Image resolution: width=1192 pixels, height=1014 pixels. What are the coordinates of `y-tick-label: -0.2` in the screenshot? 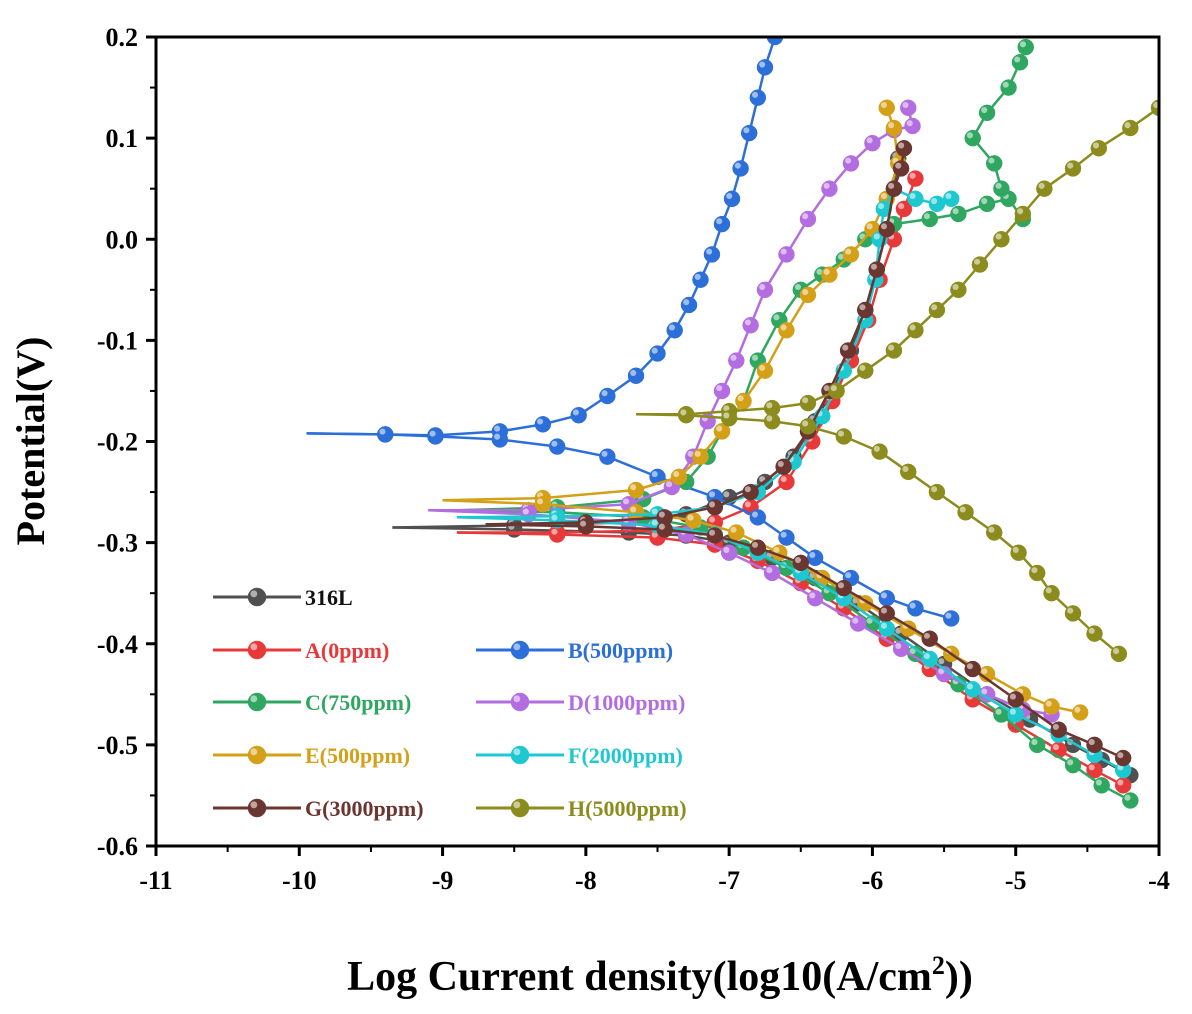 It's located at (117, 442).